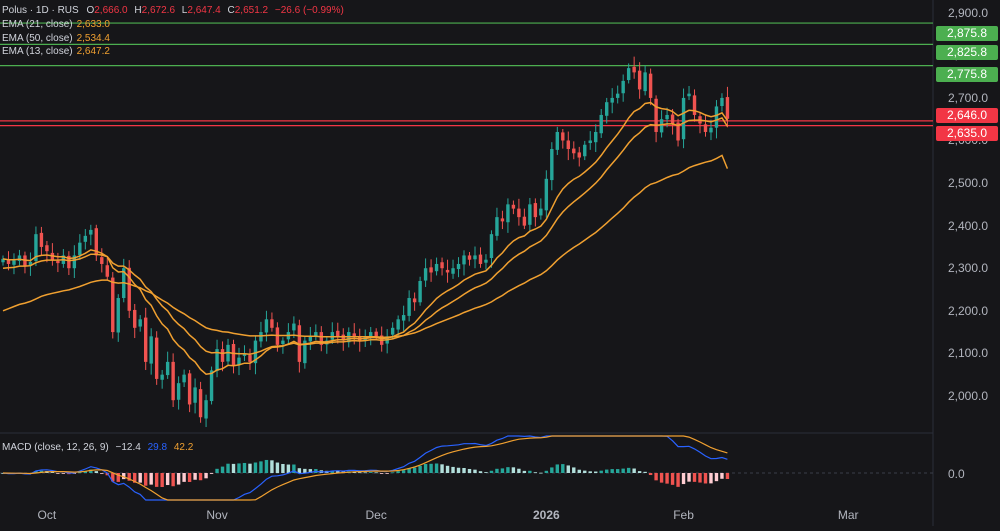  I want to click on x-tick-label: Oct, so click(47, 515).